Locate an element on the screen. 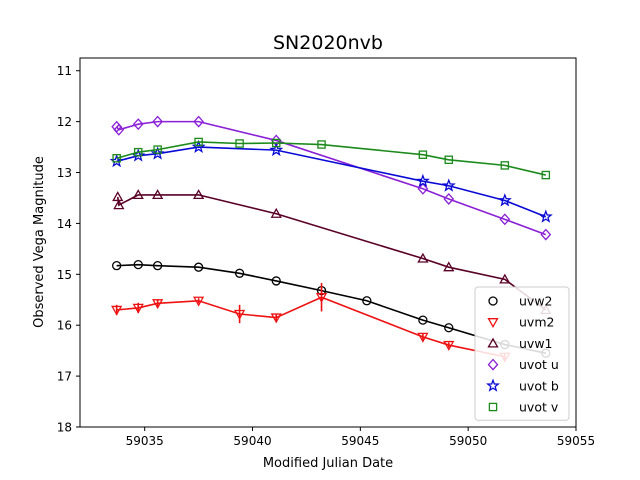 This screenshot has width=640, height=480. chart-title: SN2020nvb is located at coordinates (328, 43).